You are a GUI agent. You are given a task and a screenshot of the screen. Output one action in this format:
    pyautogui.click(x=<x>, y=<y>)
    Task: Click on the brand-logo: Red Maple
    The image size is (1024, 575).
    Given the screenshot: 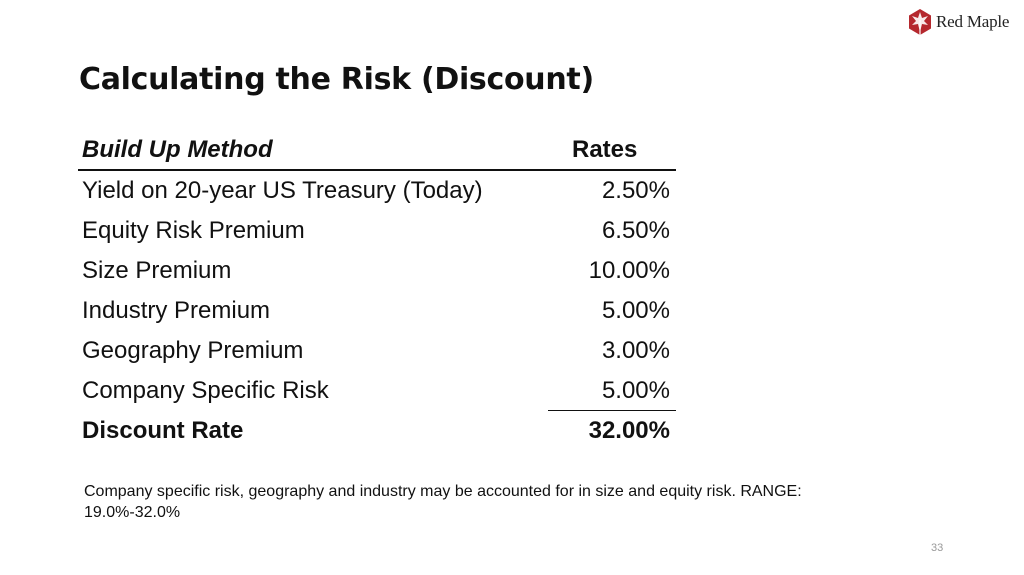 What is the action you would take?
    pyautogui.click(x=957, y=22)
    